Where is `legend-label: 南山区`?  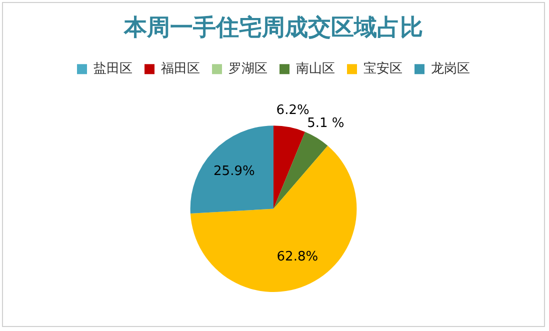
legend-label: 南山区 is located at coordinates (315, 68).